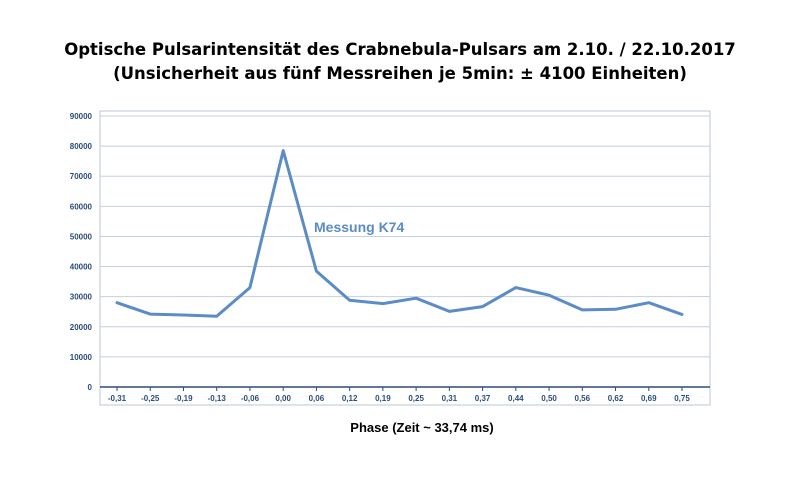  I want to click on x-tick-label: -0,13, so click(217, 398).